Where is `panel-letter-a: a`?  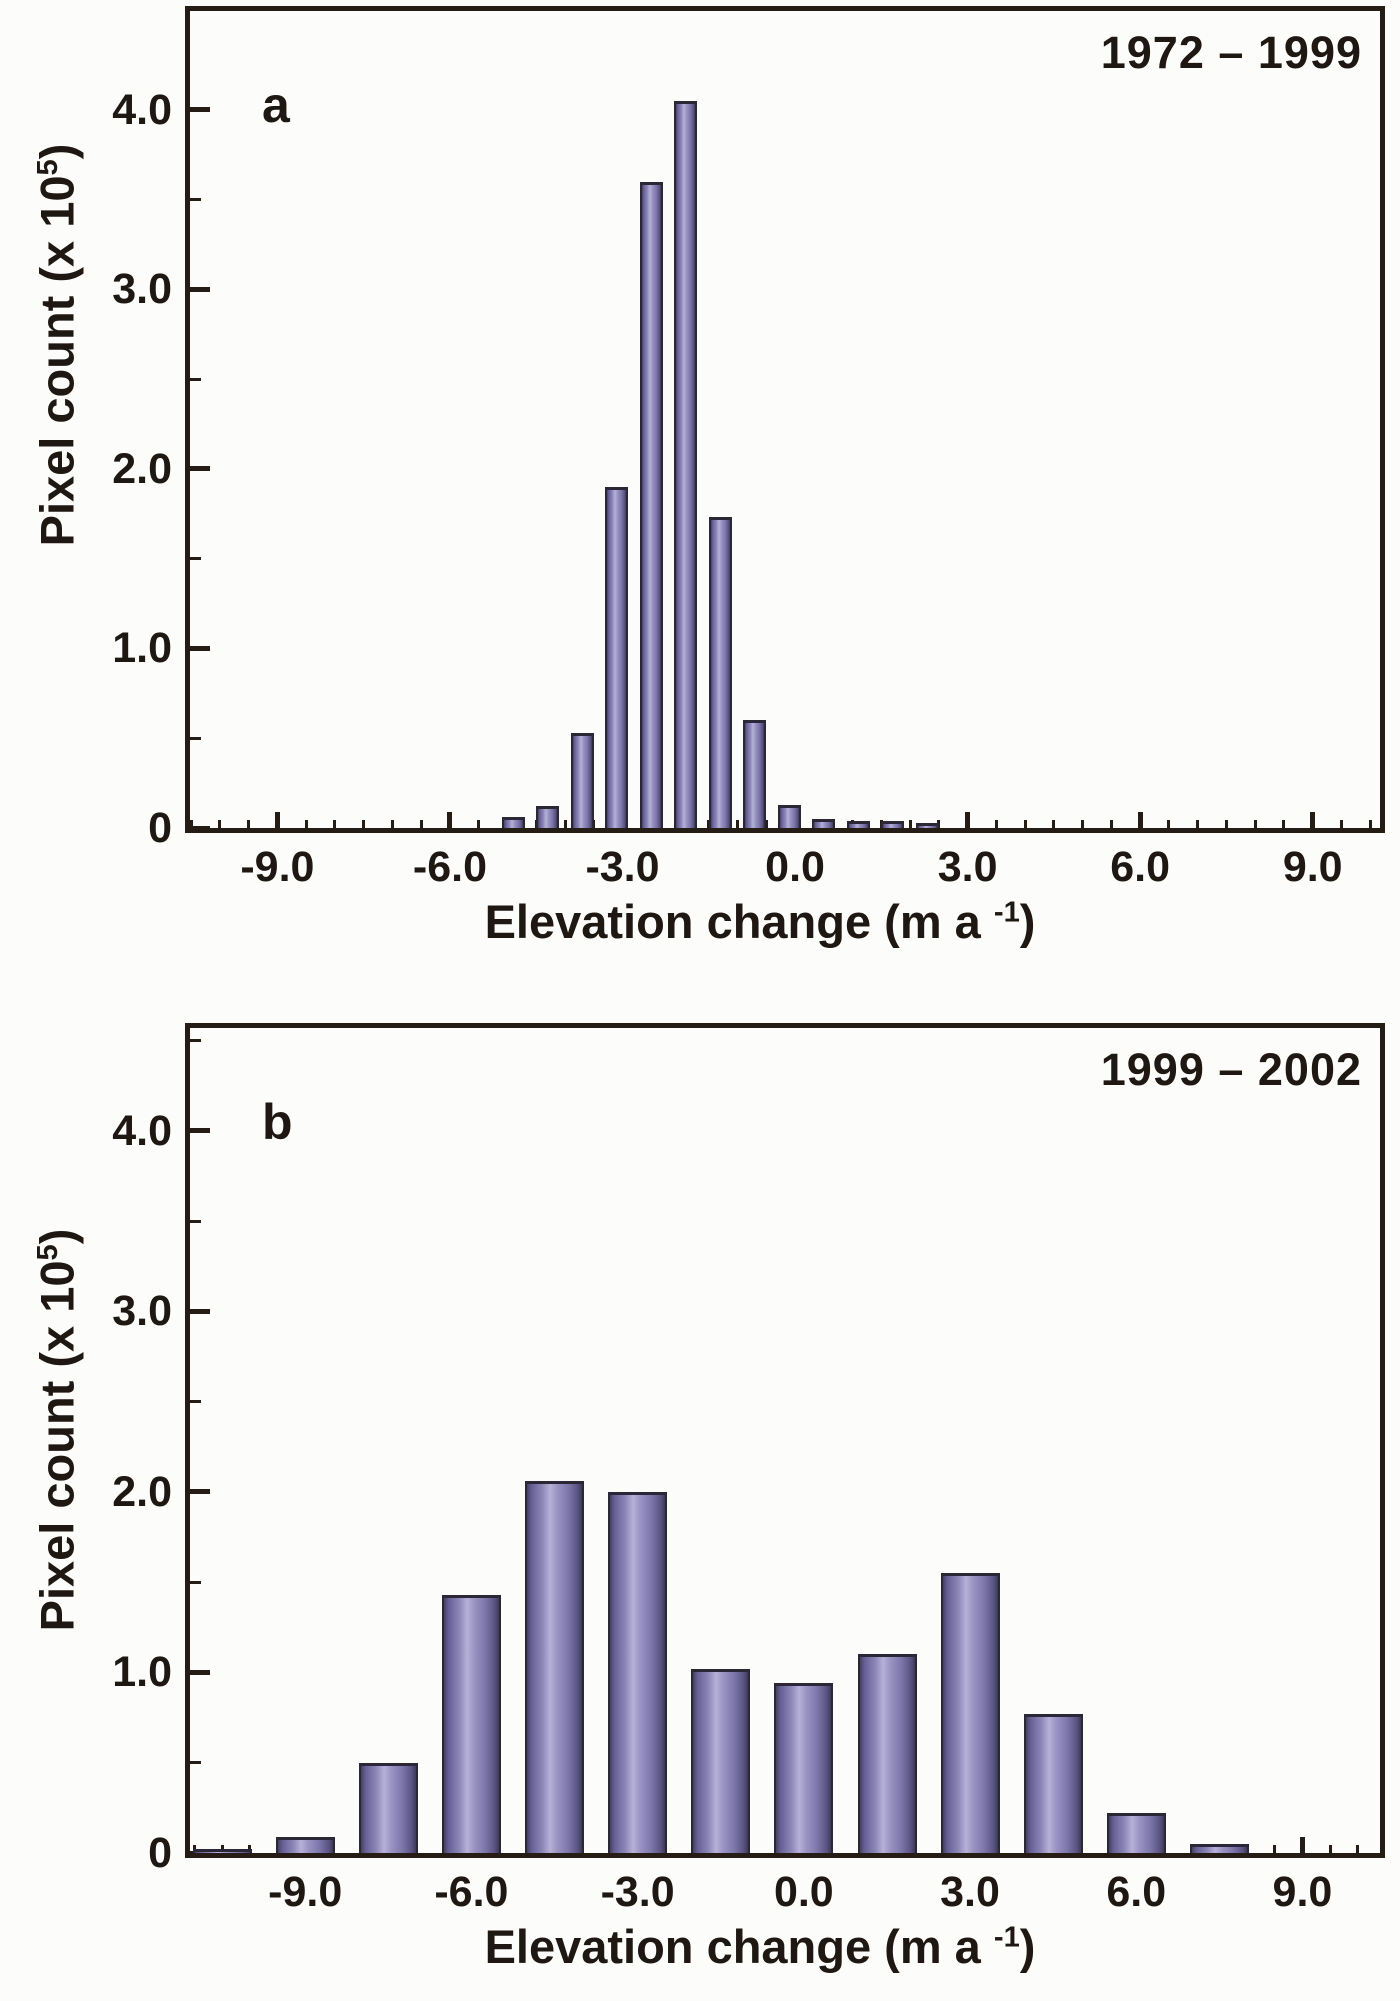 panel-letter-a: a is located at coordinates (276, 105).